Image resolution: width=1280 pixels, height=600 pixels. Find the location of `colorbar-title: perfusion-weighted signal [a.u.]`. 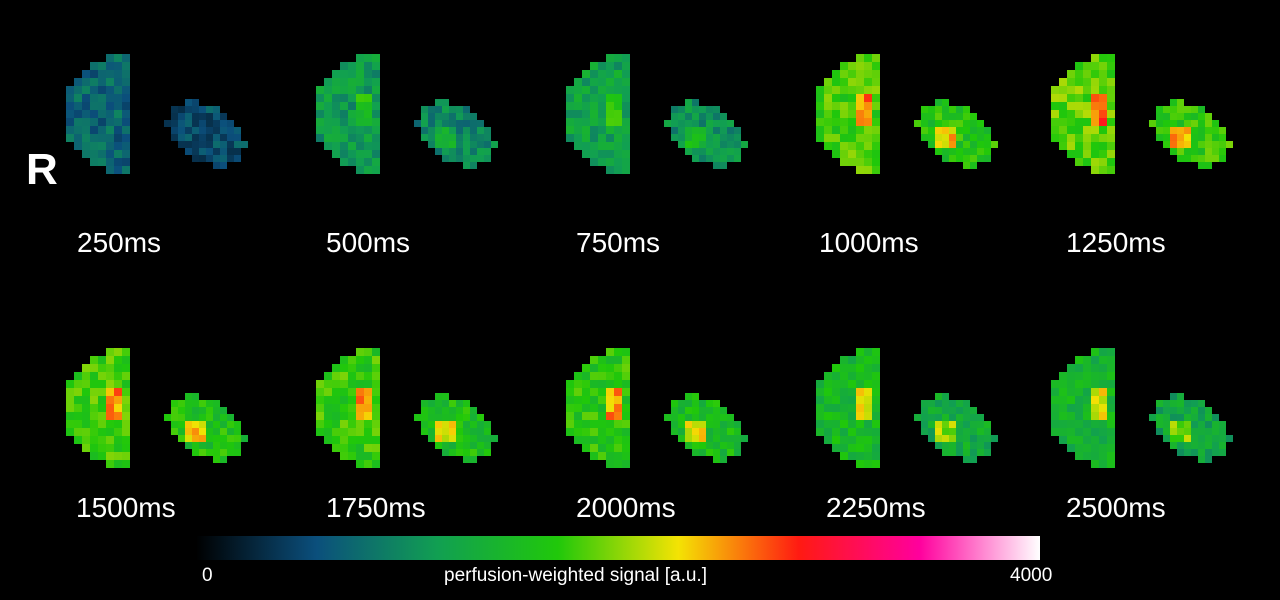

colorbar-title: perfusion-weighted signal [a.u.] is located at coordinates (575, 575).